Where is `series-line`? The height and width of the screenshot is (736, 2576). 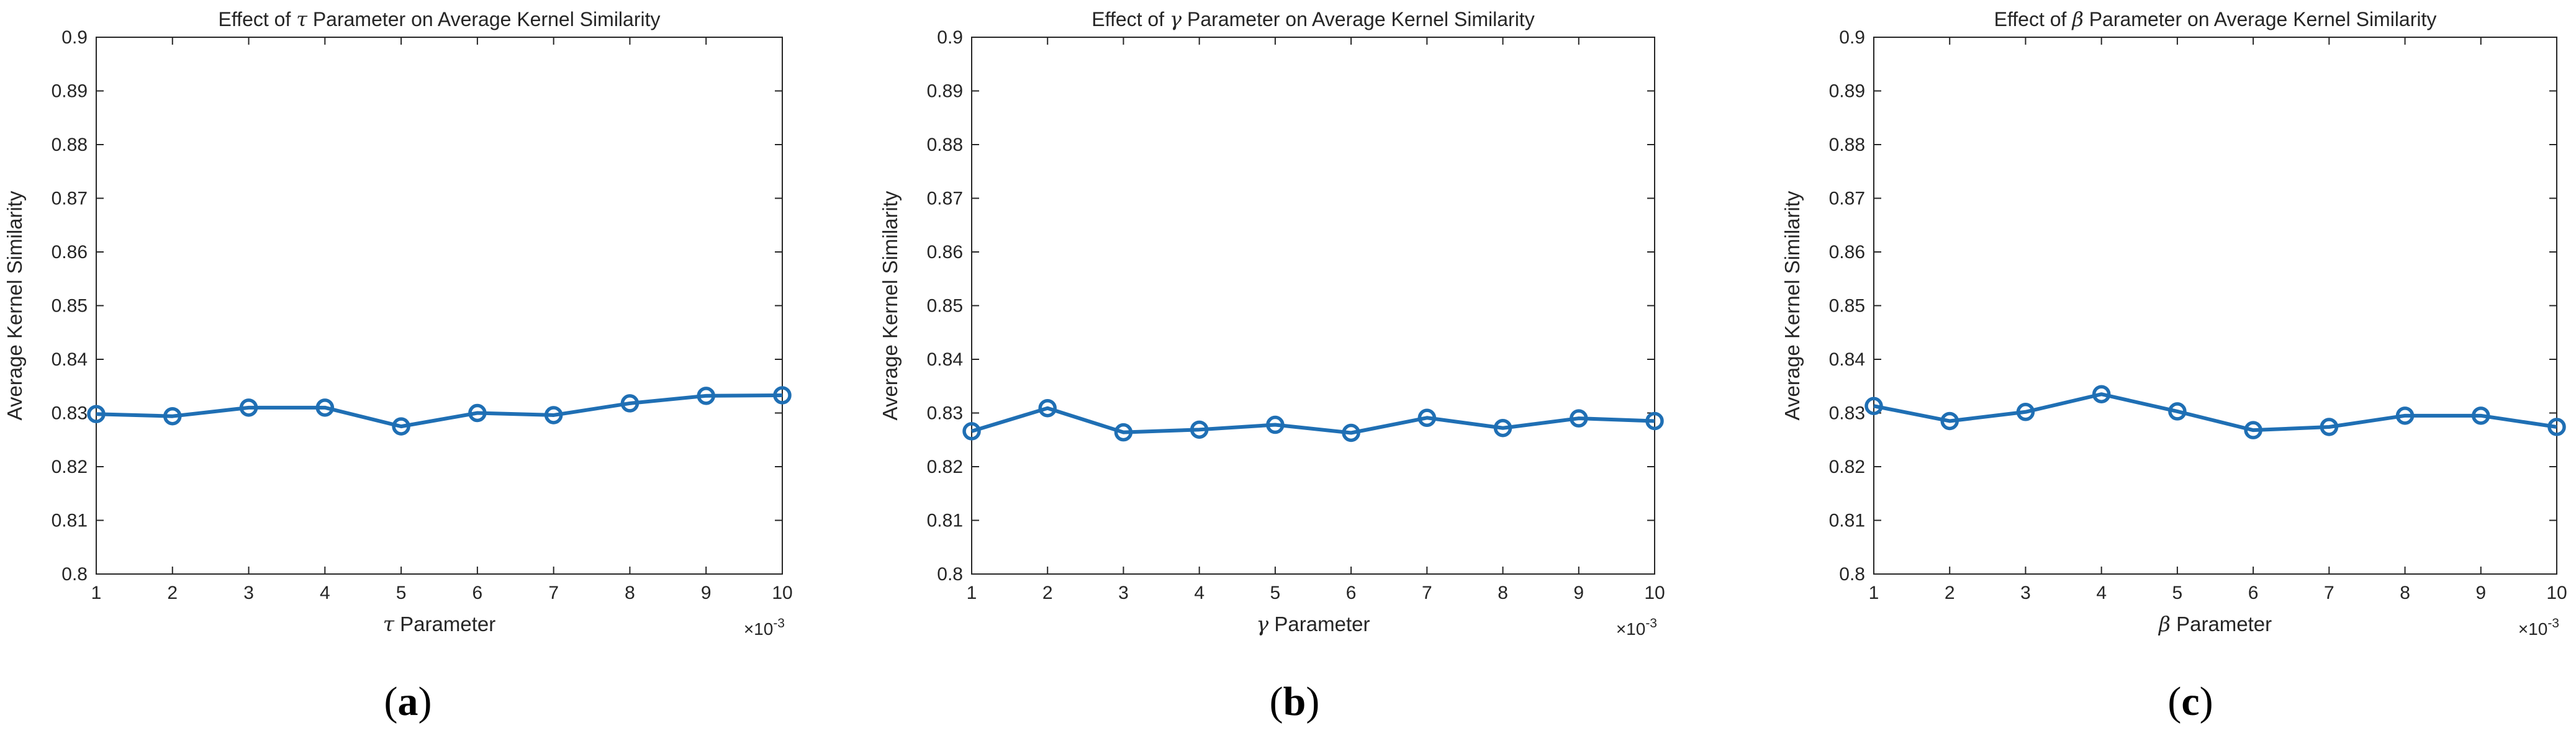 series-line is located at coordinates (2215, 412).